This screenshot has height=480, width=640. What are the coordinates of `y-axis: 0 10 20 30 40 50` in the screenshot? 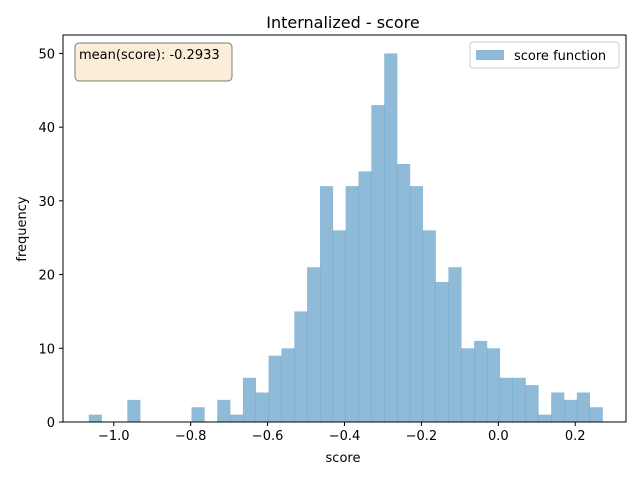 It's located at (50, 239).